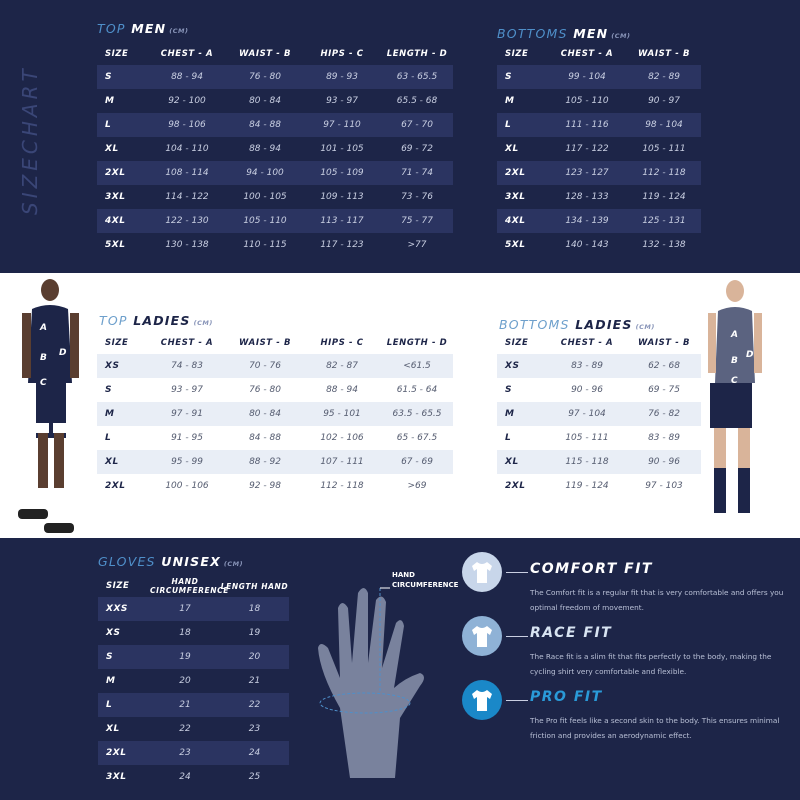  I want to click on hand-icon, so click(371, 682).